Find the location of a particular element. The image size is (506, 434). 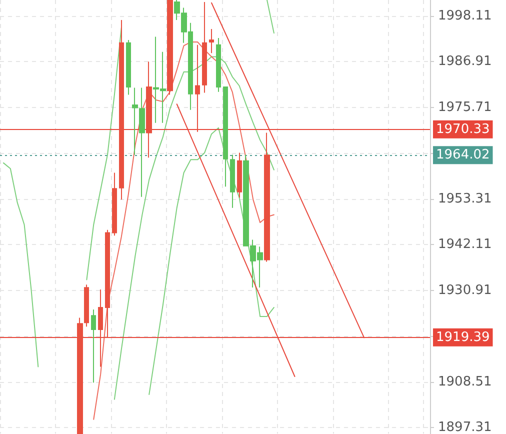

y-tick-label: 1998.11 is located at coordinates (465, 16).